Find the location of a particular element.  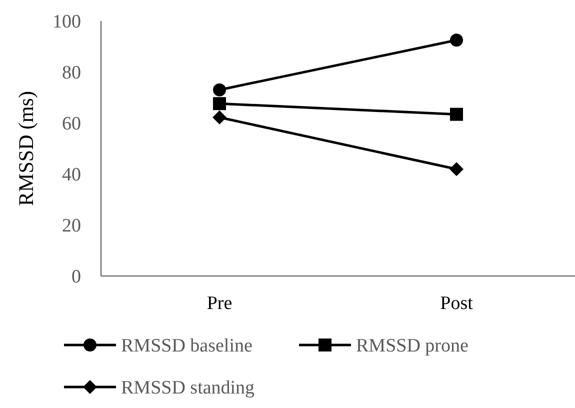

legend-label: RMSSD standing is located at coordinates (188, 388).